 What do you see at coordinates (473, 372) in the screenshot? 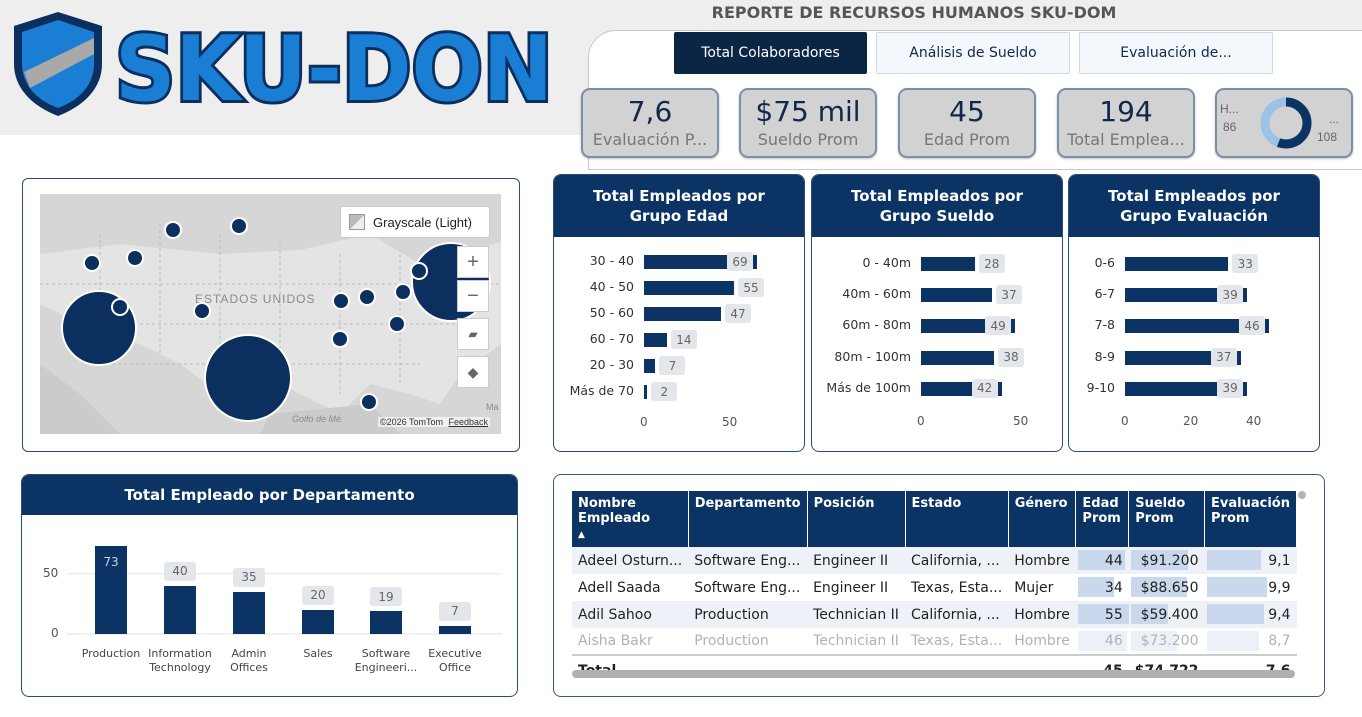
I see `compass-icon: ◆` at bounding box center [473, 372].